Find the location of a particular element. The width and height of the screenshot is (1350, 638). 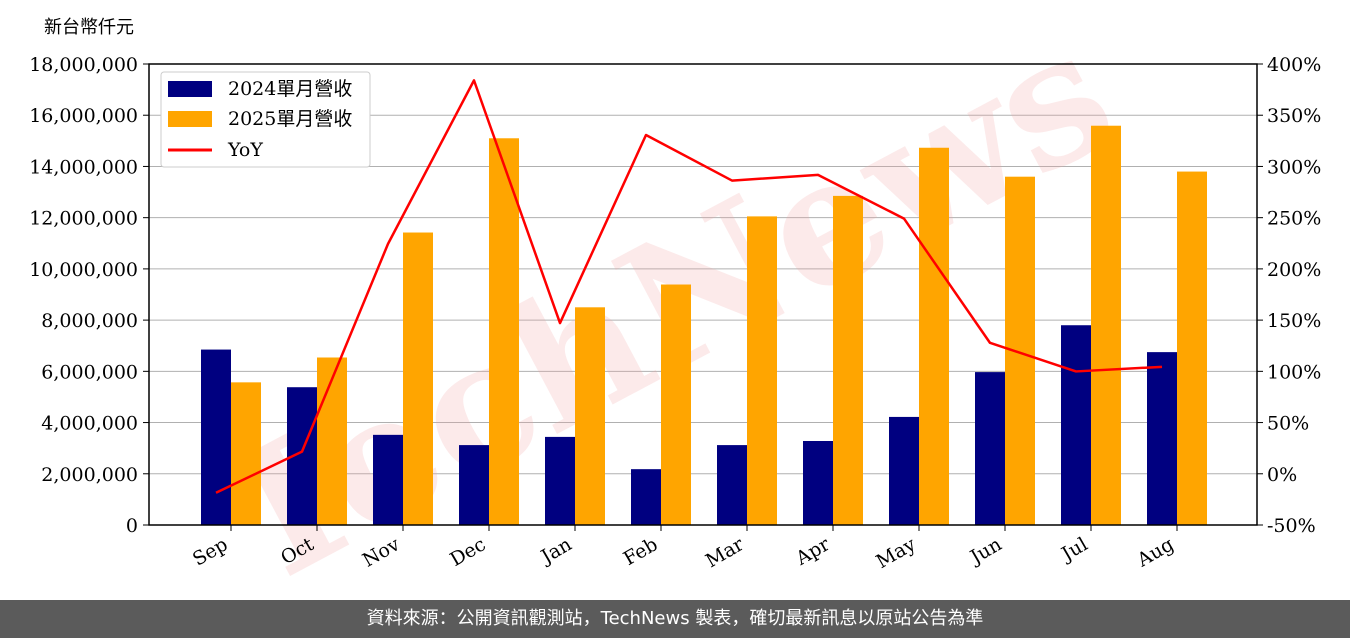

legend-swatch-2025 is located at coordinates (190, 119).